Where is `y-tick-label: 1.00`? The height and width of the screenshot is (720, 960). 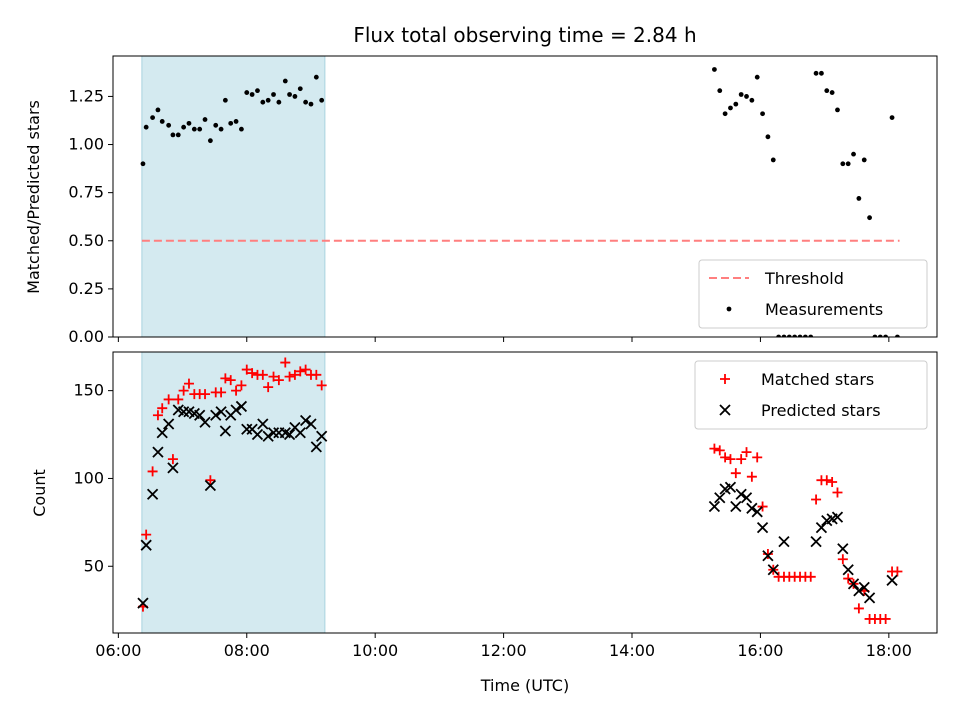
y-tick-label: 1.00 is located at coordinates (86, 144).